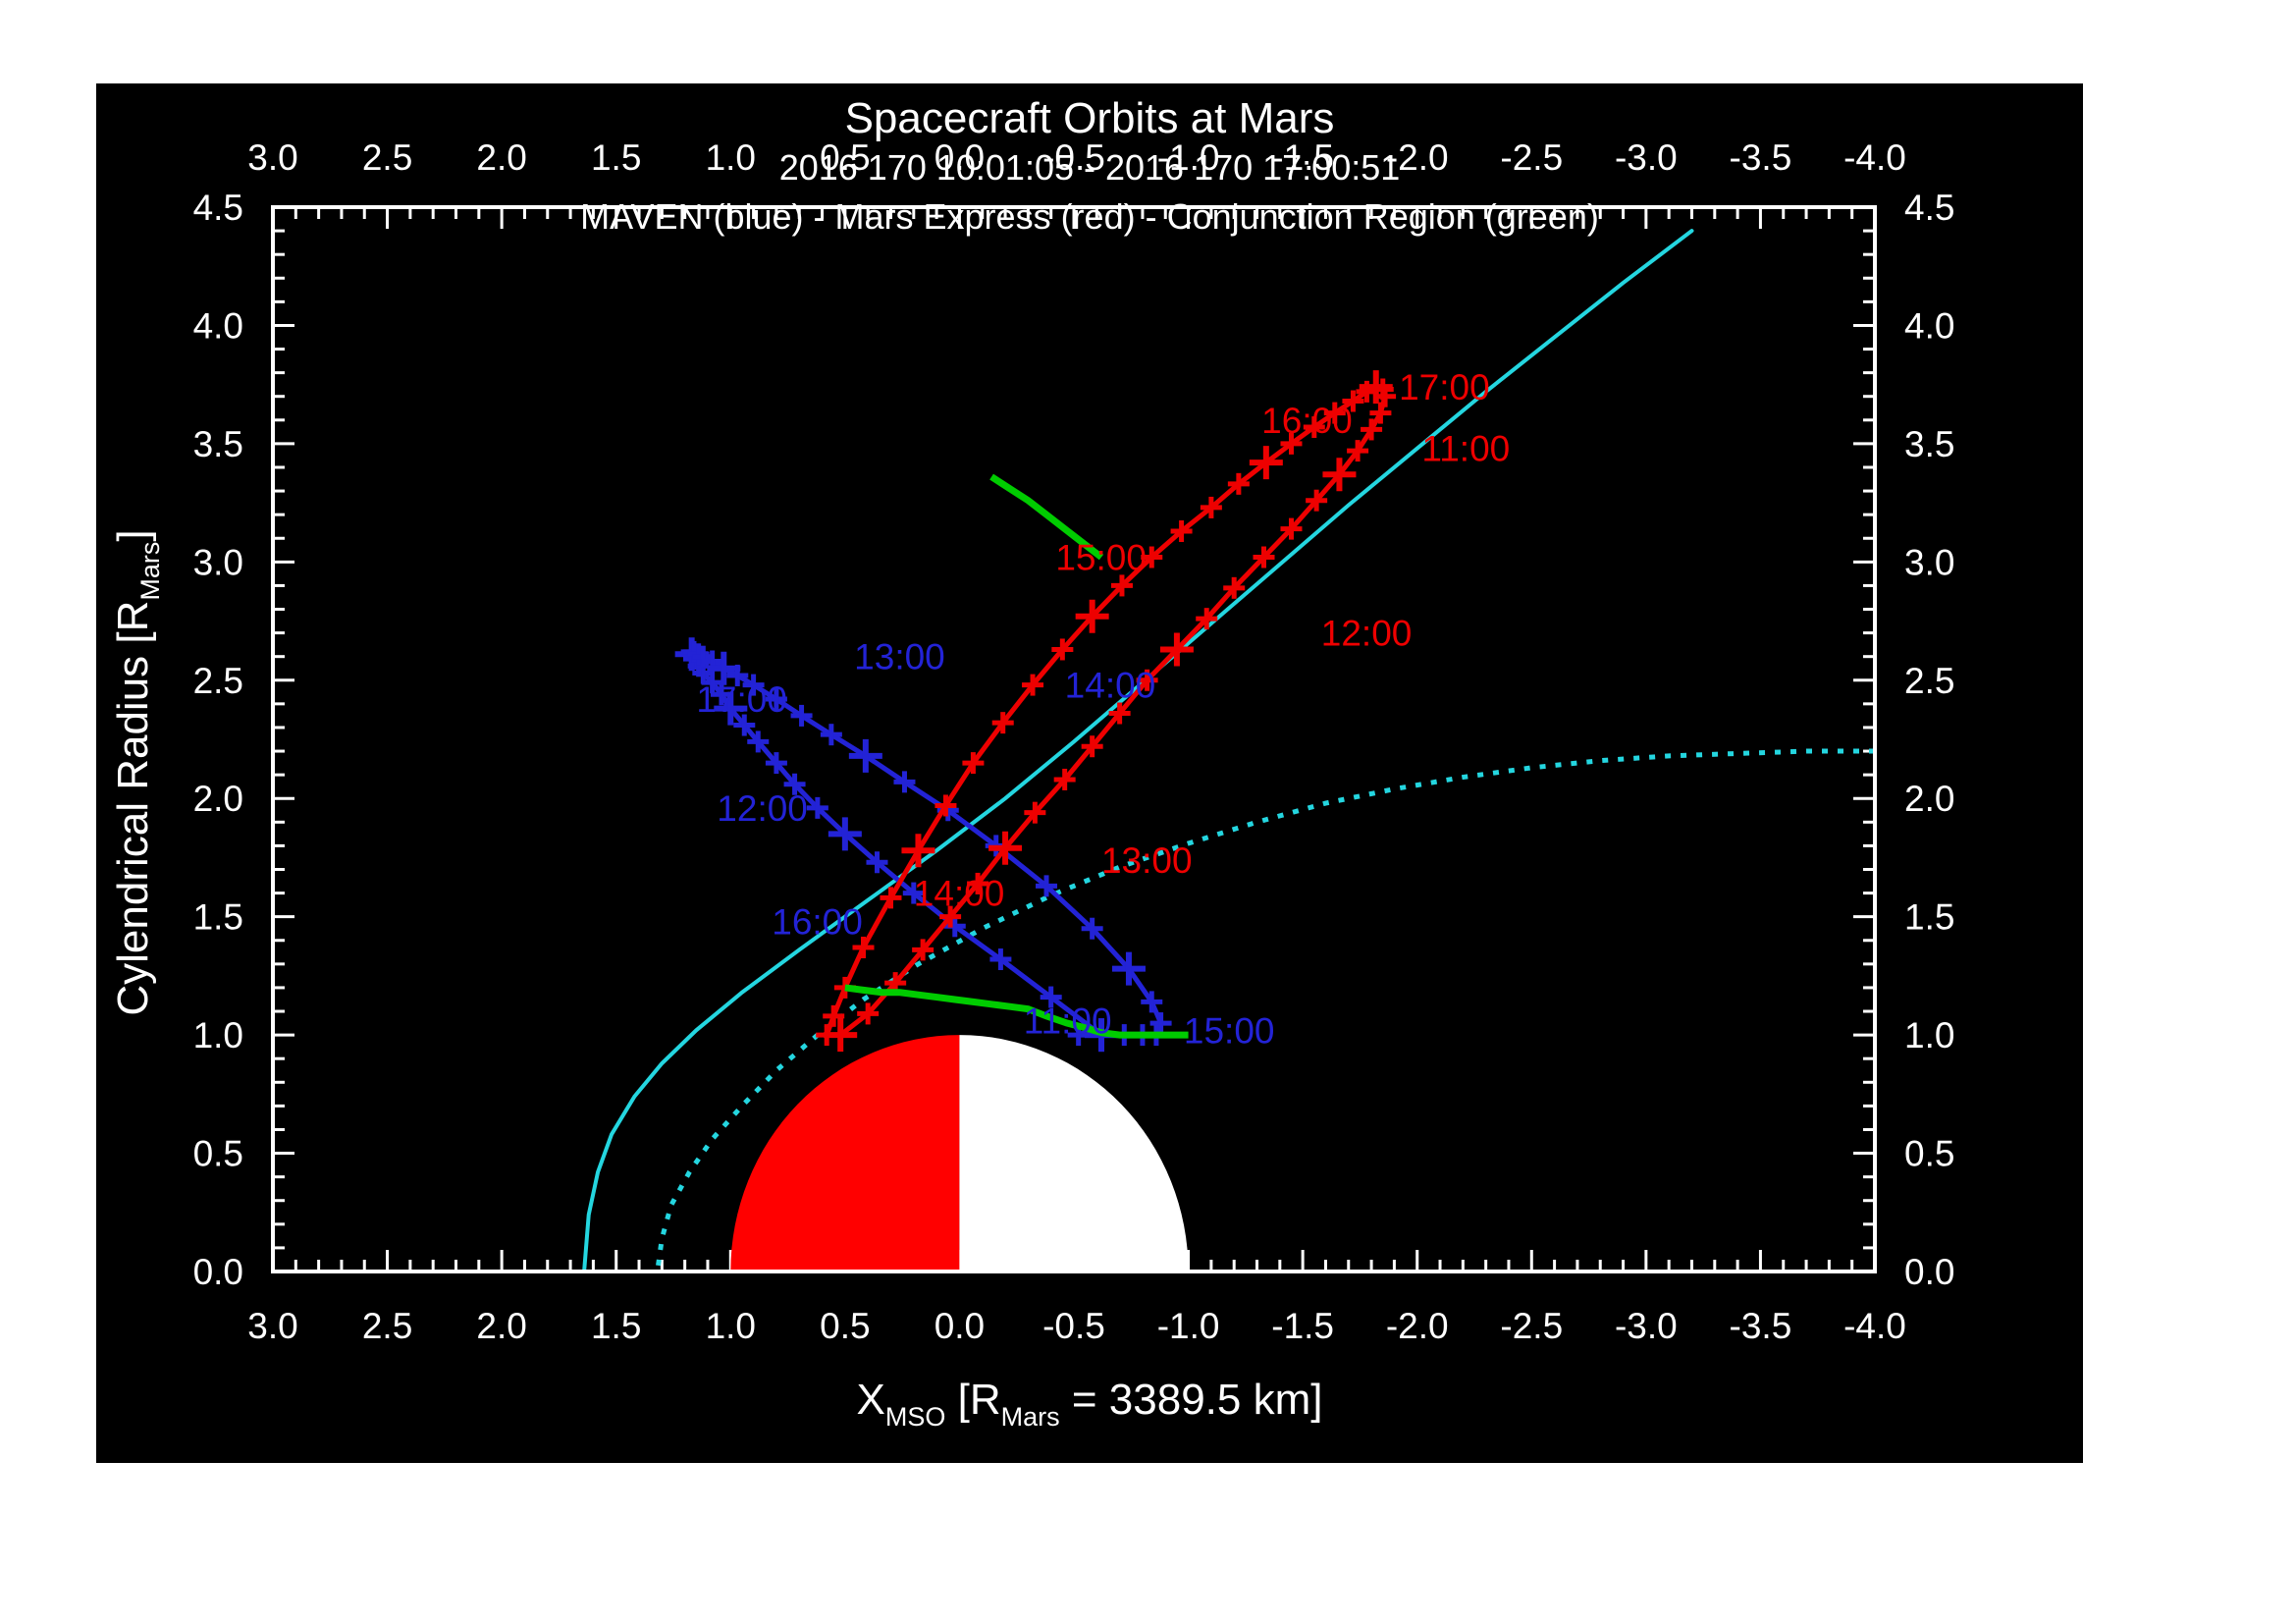  I want to click on x-axis-title-sub: MSO, so click(915, 1417).